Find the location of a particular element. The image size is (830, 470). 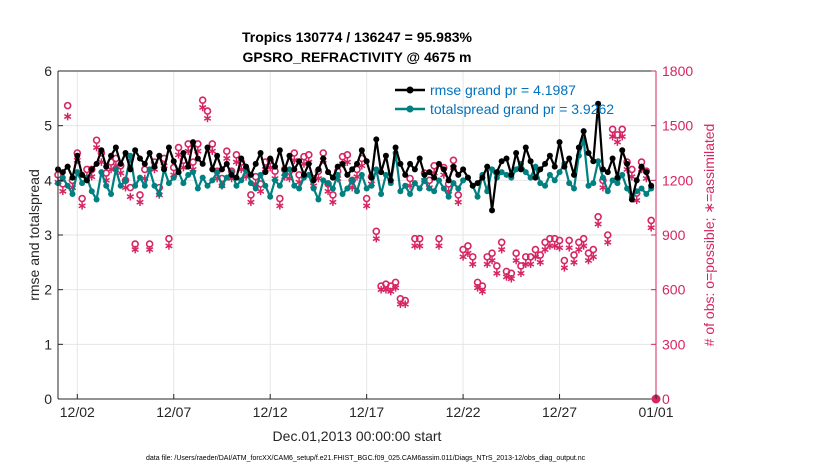

y-left-tick-label: 1 is located at coordinates (48, 344).